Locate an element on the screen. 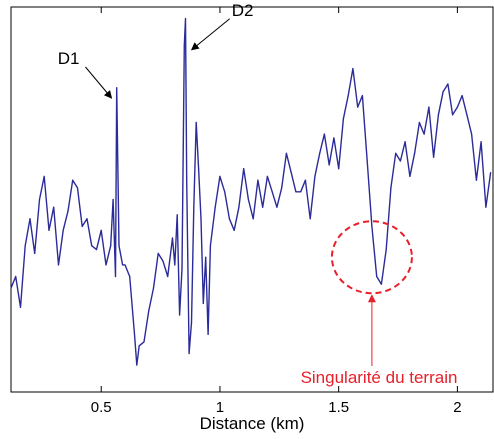 The width and height of the screenshot is (494, 439). x-tick-label: 1.5 is located at coordinates (338, 407).